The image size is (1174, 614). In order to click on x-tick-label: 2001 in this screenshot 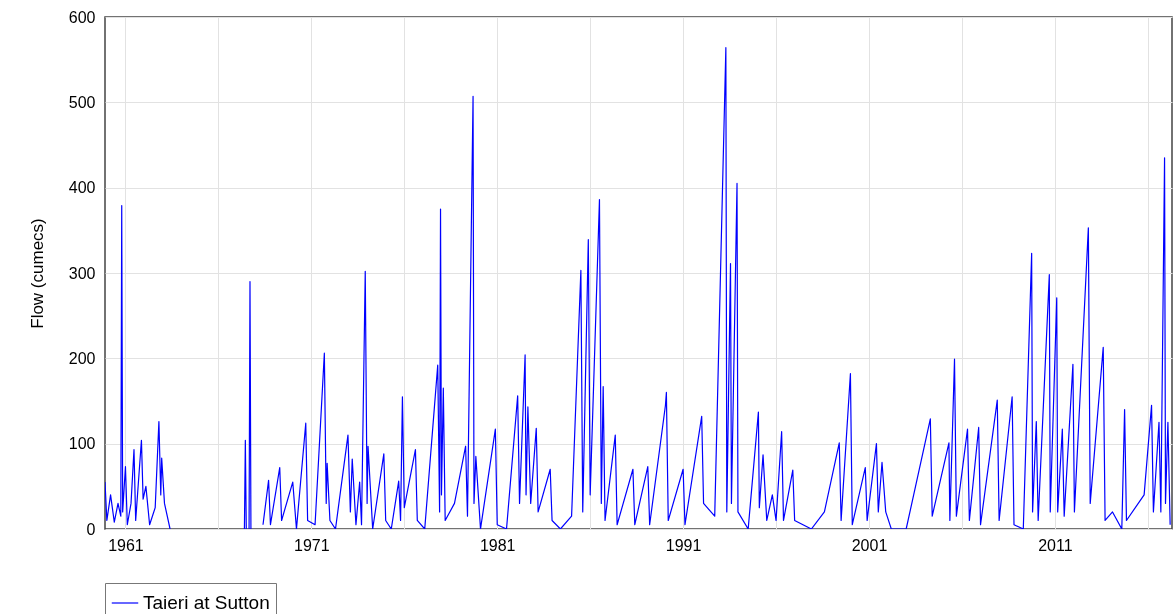, I will do `click(869, 545)`.